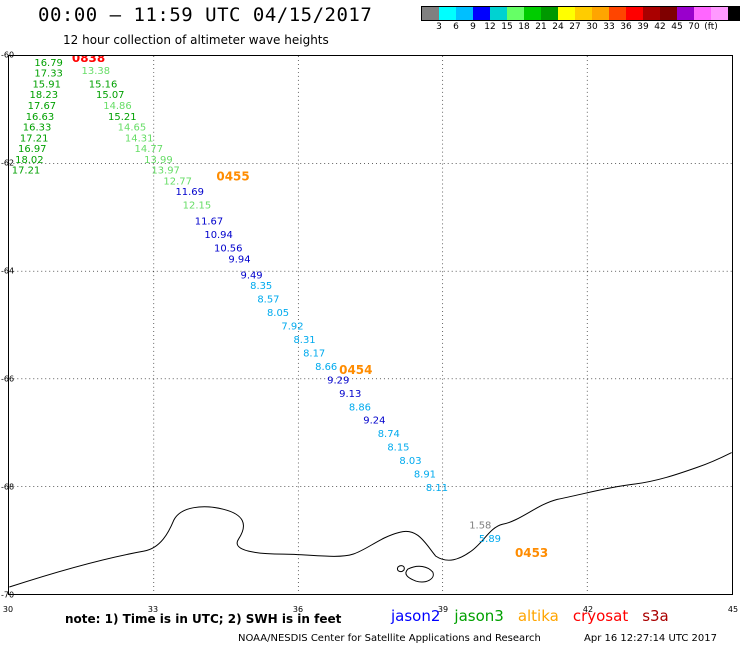 This screenshot has height=650, width=740. I want to click on wave-height-value: 5.89, so click(490, 539).